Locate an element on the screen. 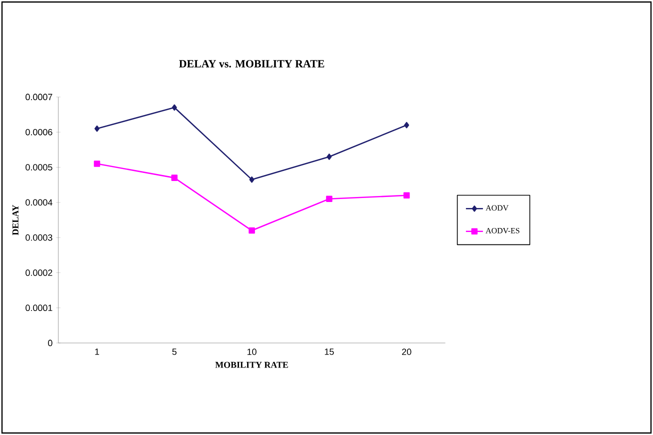 The height and width of the screenshot is (435, 653). y-tick-label: 0.0001 is located at coordinates (39, 308).